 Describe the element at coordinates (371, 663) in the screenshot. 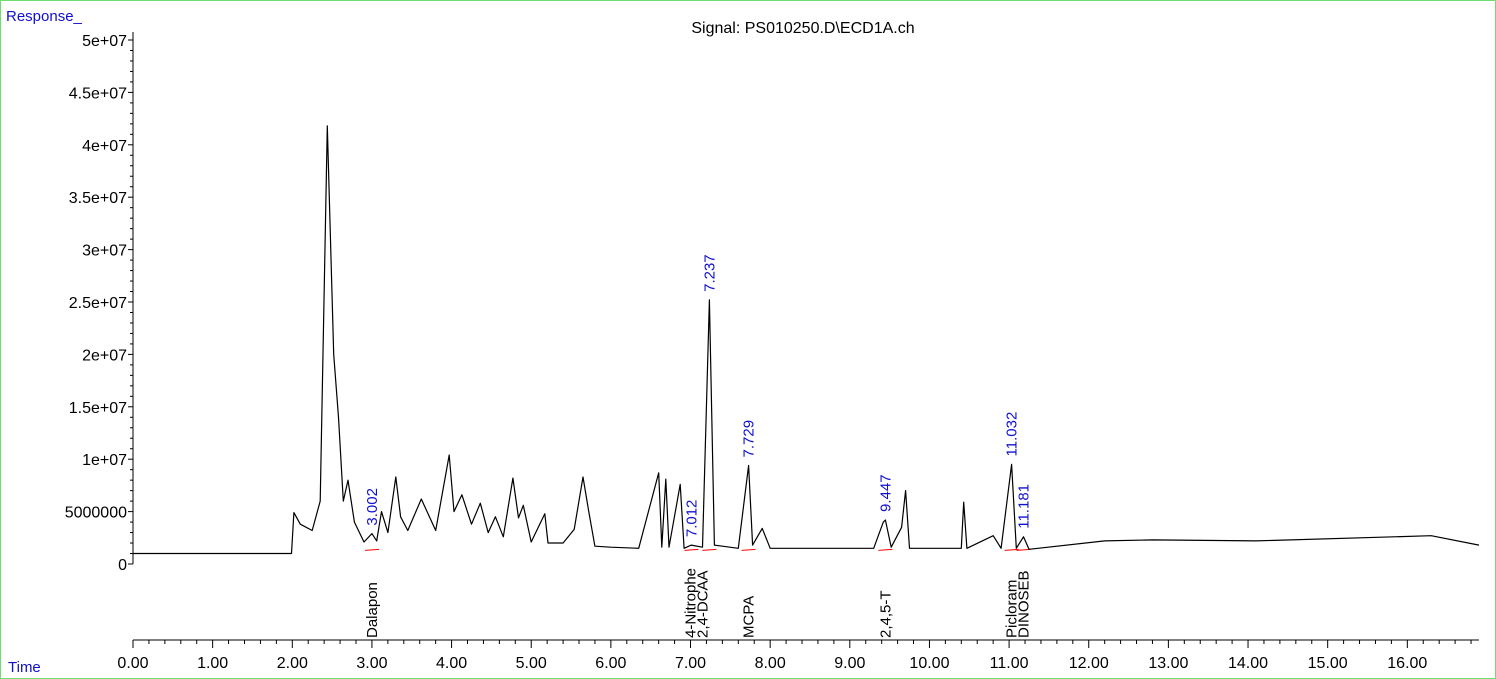

I see `x-tick-label: 3.00` at that location.